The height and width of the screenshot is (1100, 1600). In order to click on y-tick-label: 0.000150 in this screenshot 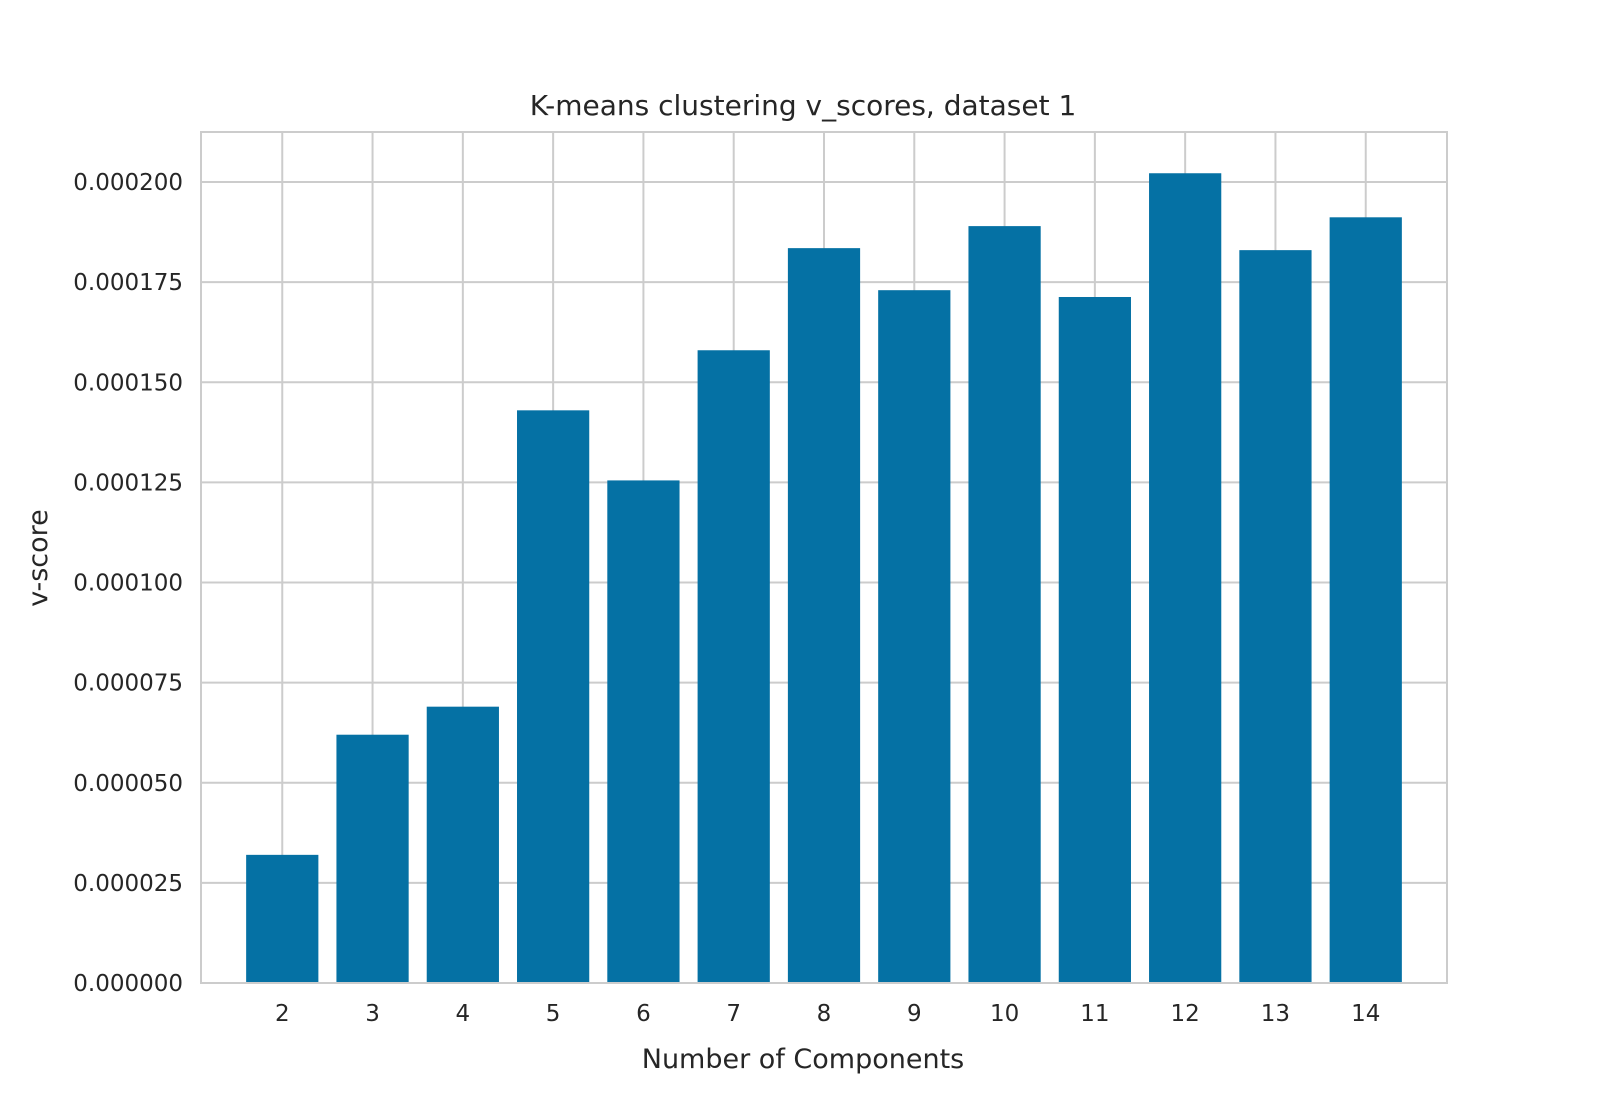, I will do `click(128, 383)`.